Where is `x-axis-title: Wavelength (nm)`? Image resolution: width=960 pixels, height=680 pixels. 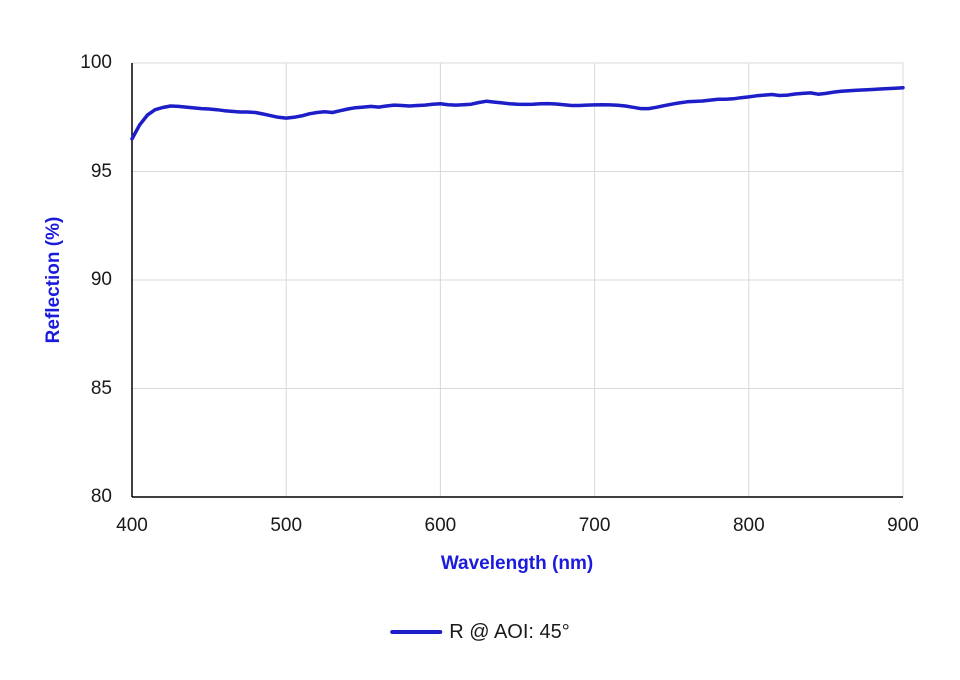 x-axis-title: Wavelength (nm) is located at coordinates (517, 563).